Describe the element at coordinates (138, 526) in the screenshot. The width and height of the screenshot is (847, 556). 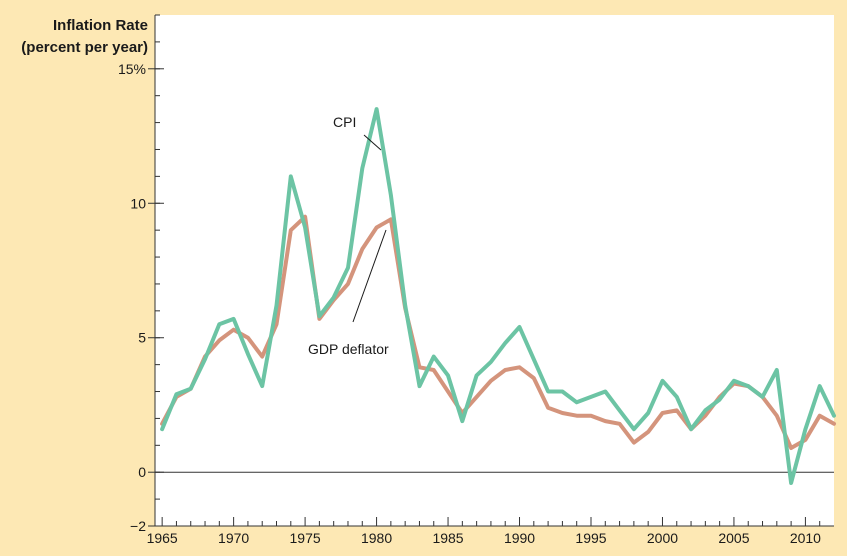
I see `y-tick-label: −2` at that location.